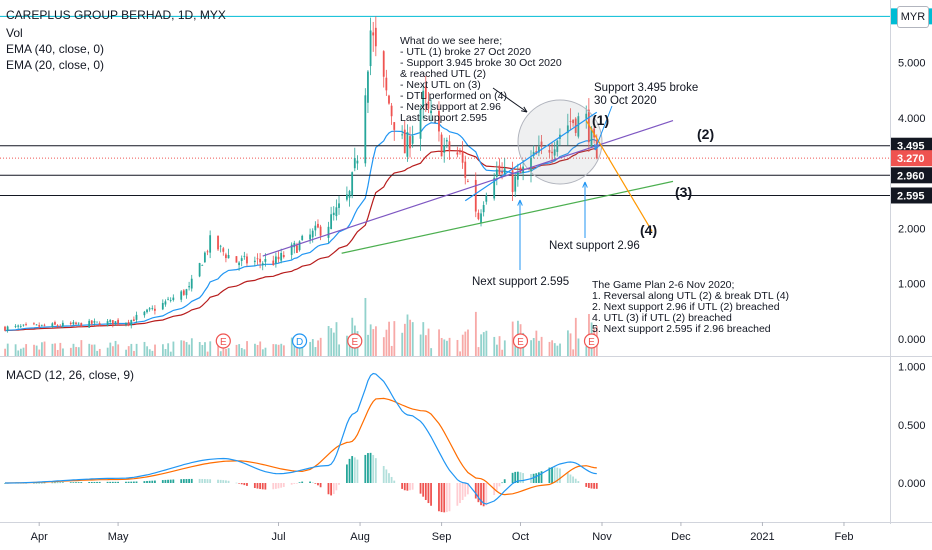 This screenshot has width=932, height=550. I want to click on macd-tick-label: 0.500, so click(912, 426).